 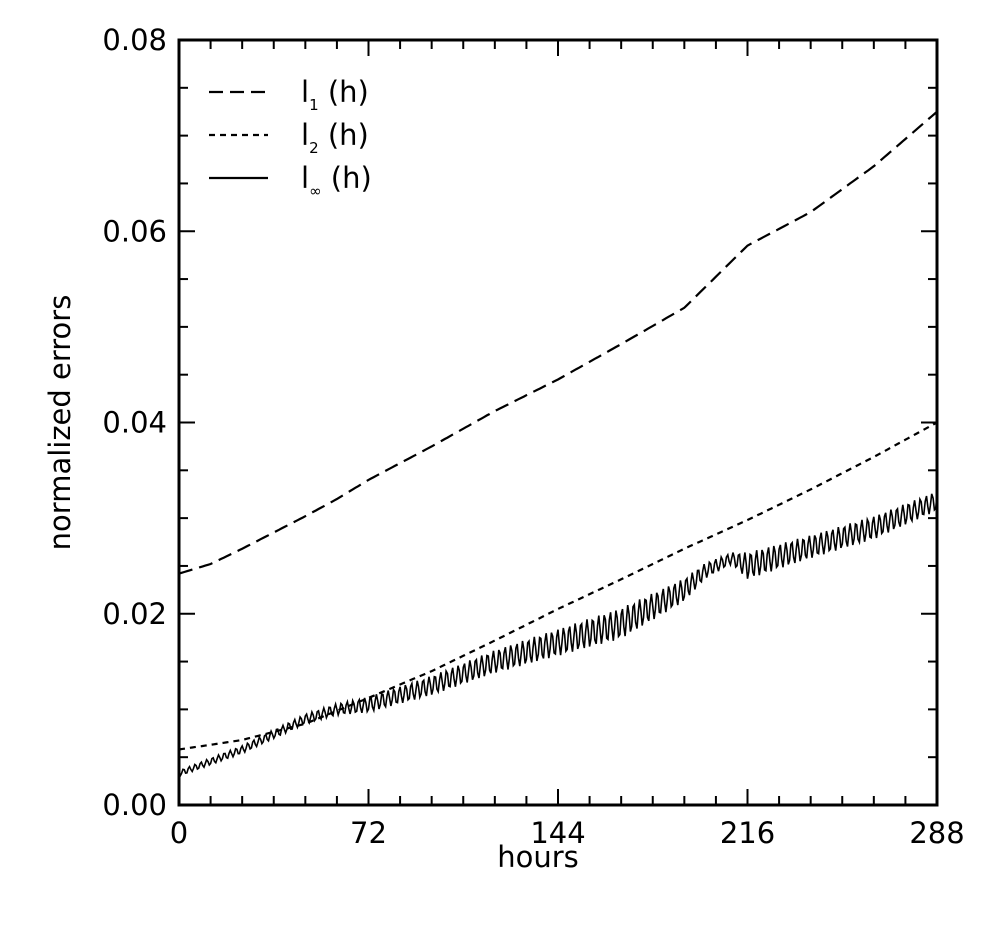 I want to click on y-tick-label: 0.04, so click(x=134, y=423).